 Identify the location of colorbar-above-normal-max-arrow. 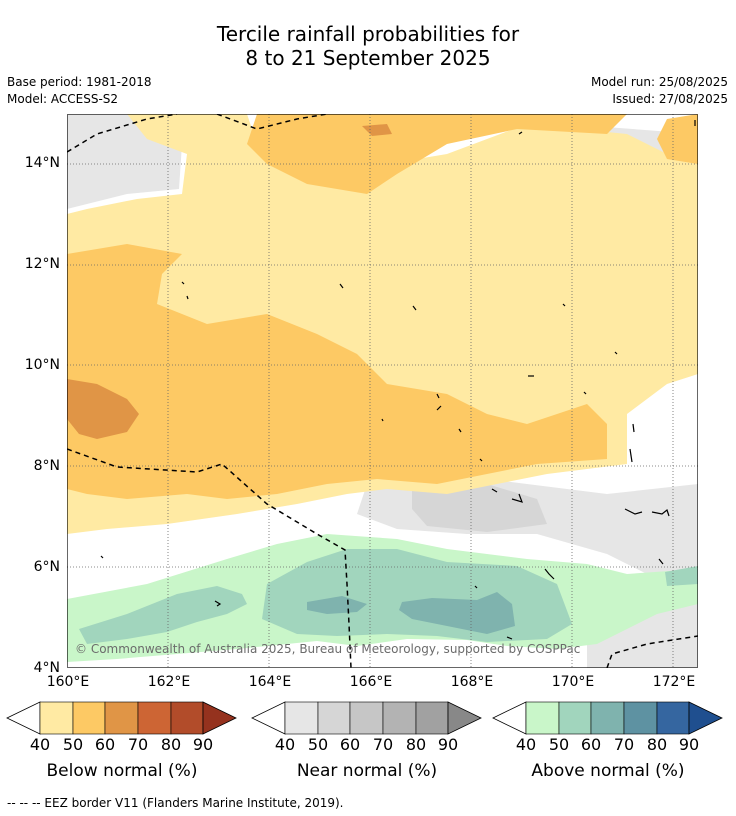
(705, 718).